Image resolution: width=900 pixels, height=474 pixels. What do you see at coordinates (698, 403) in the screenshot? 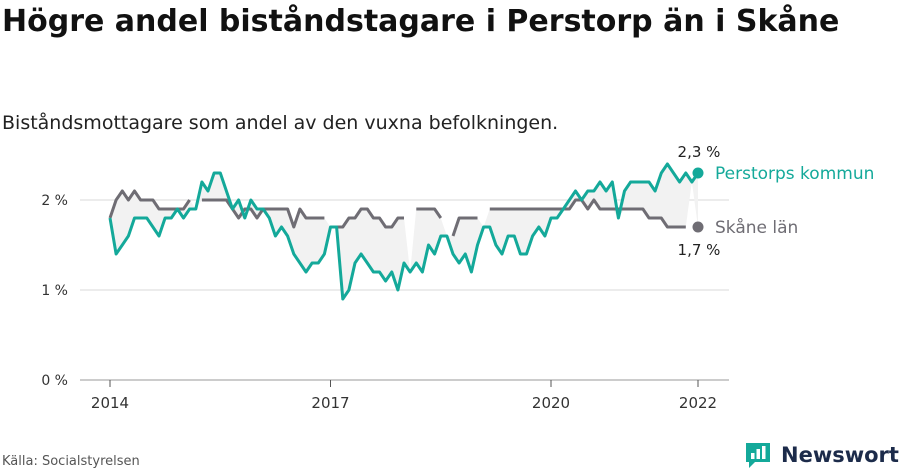
I see `x-tick-label: 2022` at bounding box center [698, 403].